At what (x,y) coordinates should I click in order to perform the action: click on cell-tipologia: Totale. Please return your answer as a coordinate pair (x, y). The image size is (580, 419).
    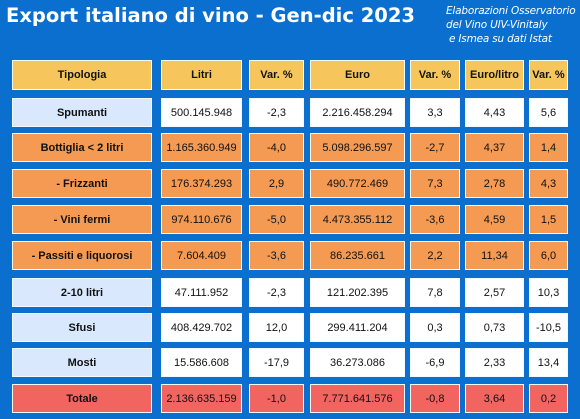
    Looking at the image, I should click on (82, 398).